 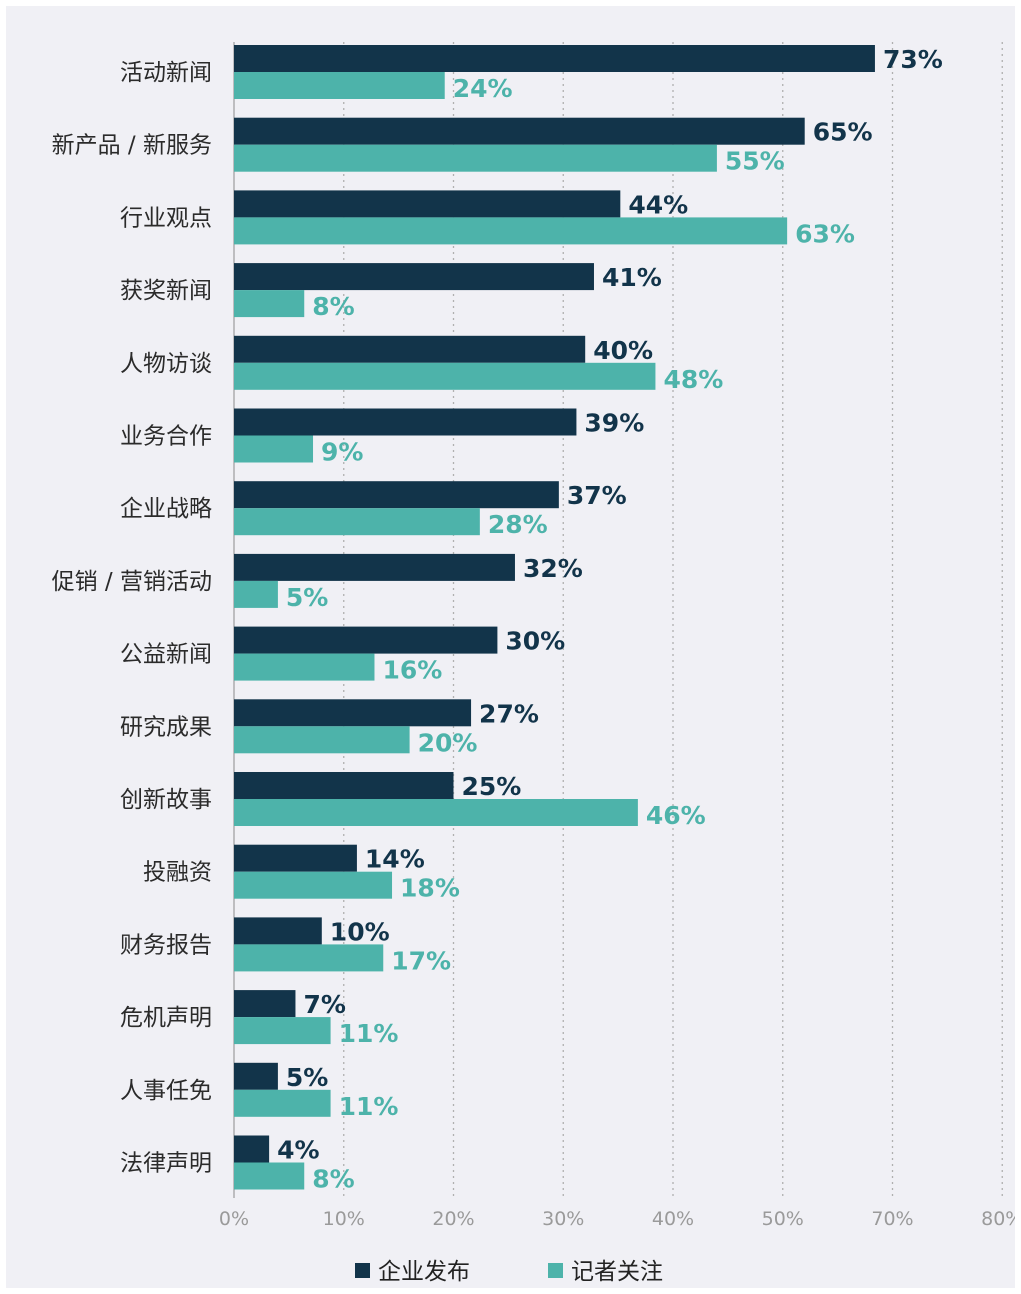 What do you see at coordinates (307, 1077) in the screenshot?
I see `value-label-enterprise: 5%` at bounding box center [307, 1077].